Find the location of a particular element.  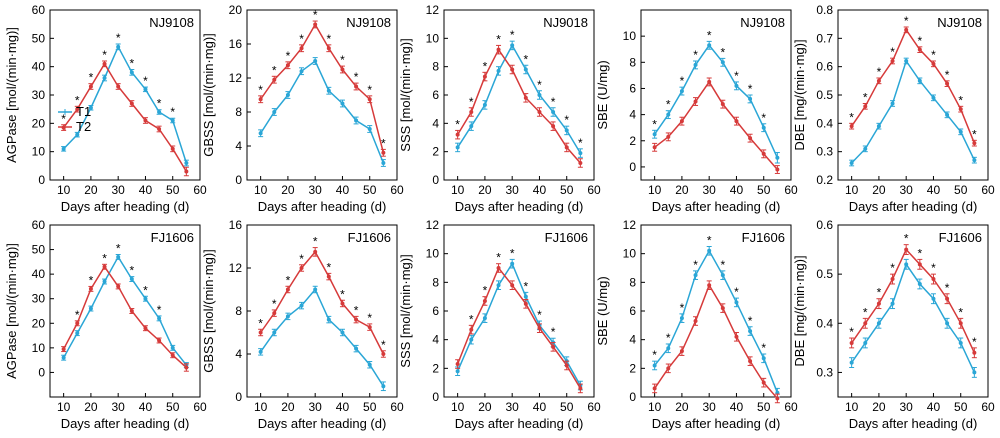

y-tick-label: 0.4 is located at coordinates (824, 123).